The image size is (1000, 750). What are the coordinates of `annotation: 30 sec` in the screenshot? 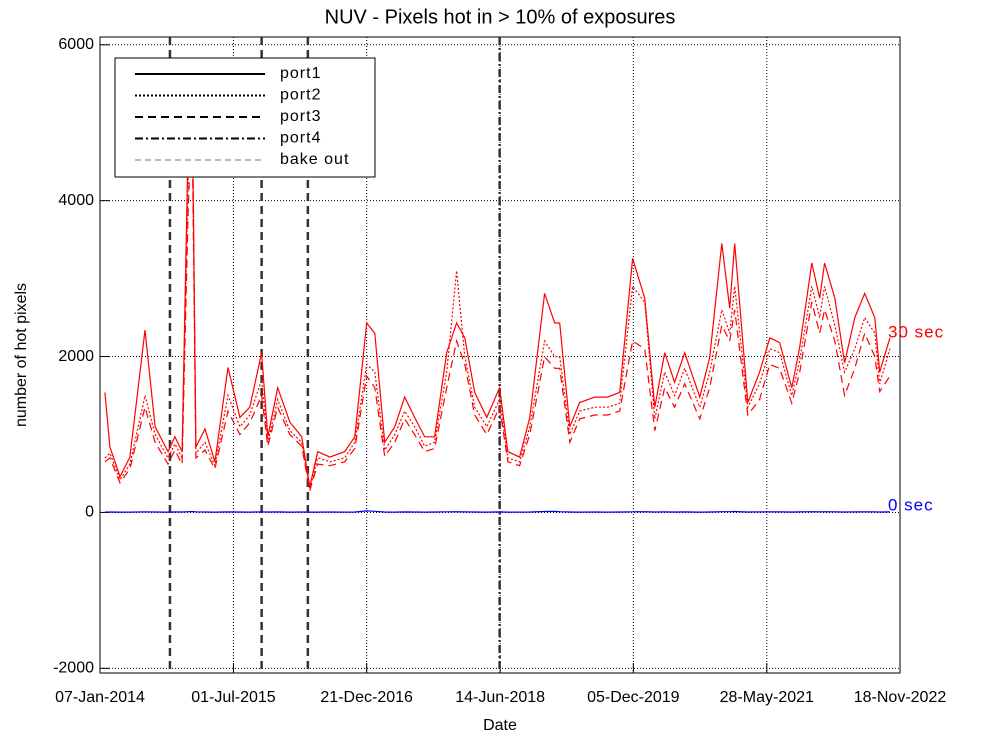 It's located at (916, 332).